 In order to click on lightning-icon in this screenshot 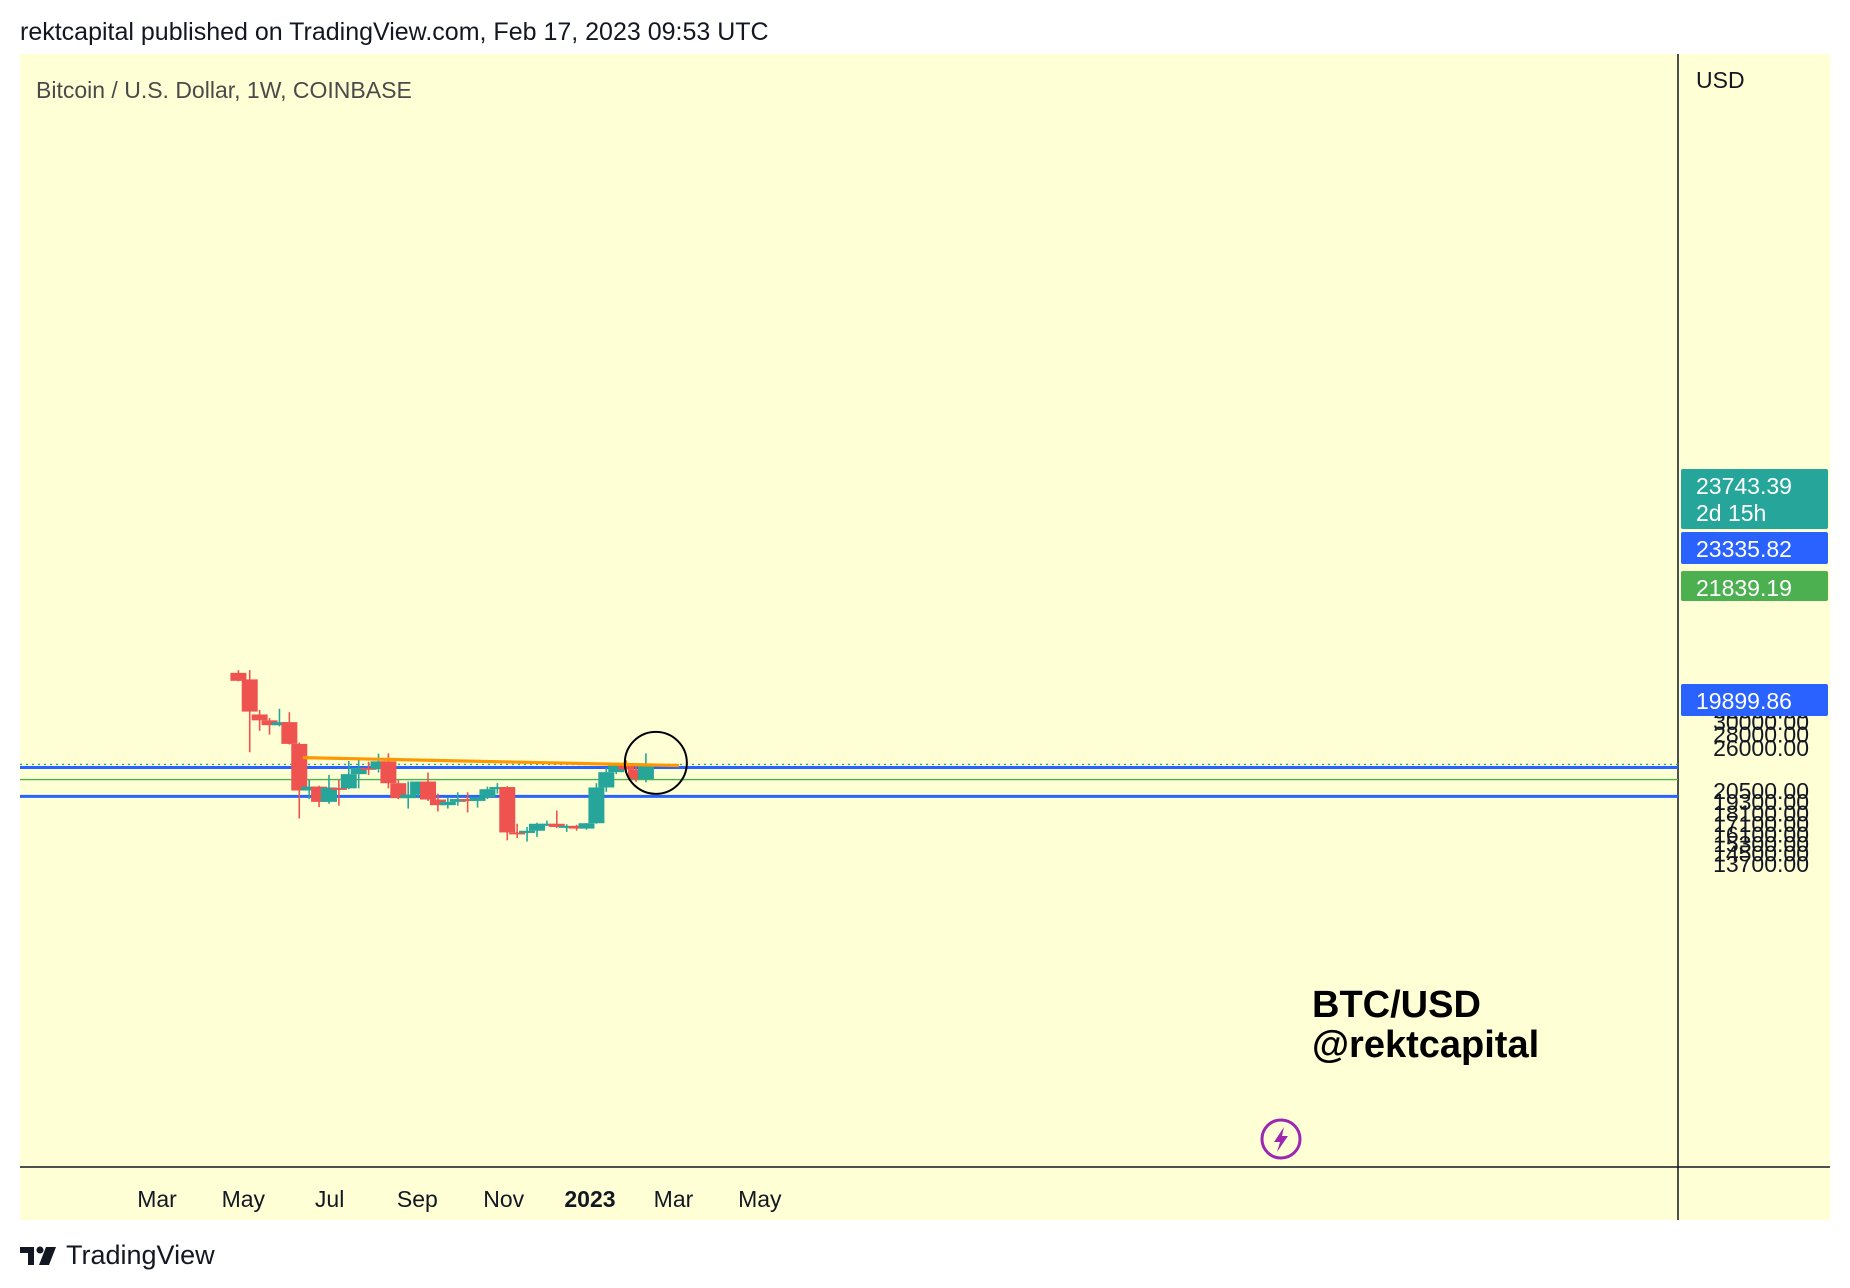, I will do `click(1281, 1139)`.